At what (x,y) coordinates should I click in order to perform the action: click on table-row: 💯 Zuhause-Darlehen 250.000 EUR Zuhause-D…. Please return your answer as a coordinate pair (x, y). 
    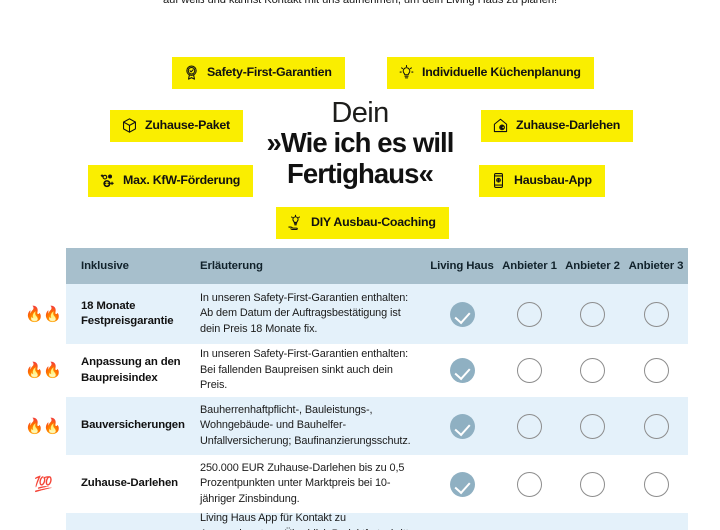
    Looking at the image, I should click on (361, 484).